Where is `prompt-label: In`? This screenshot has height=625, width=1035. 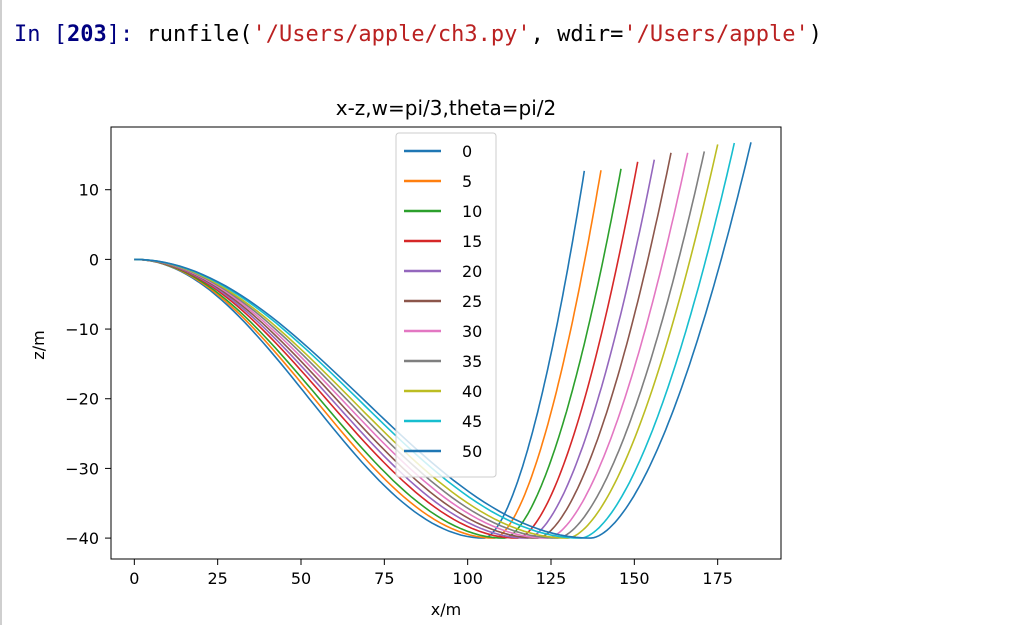
prompt-label: In is located at coordinates (34, 34).